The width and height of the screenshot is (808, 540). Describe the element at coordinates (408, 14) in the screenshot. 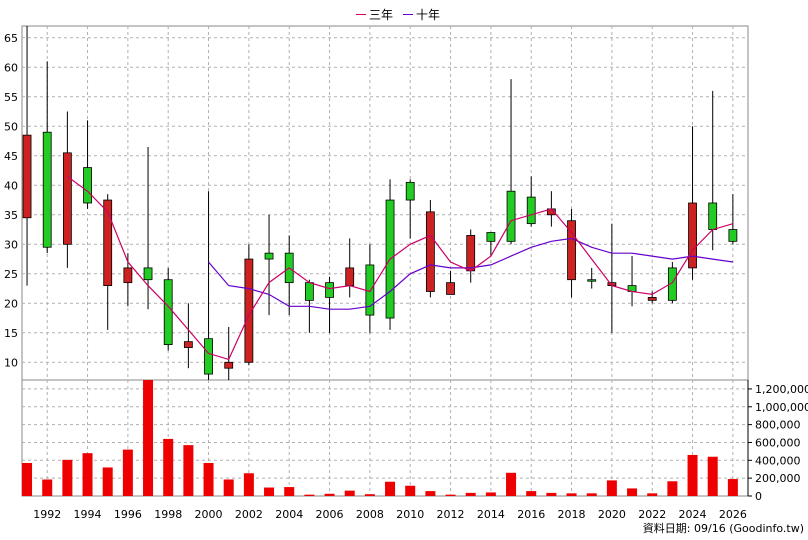

I see `legend-swatch-10yr` at that location.